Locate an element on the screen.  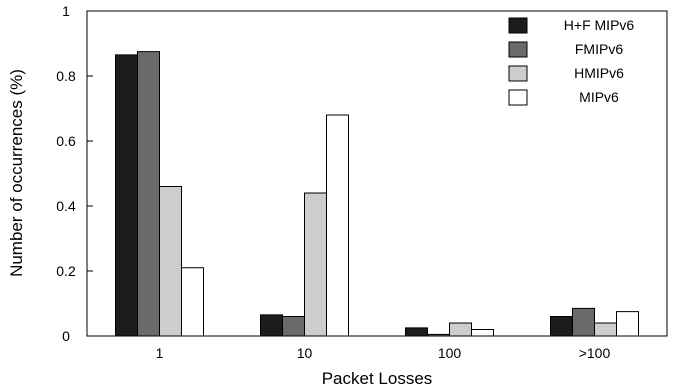
x-tick-label: >100 is located at coordinates (595, 353).